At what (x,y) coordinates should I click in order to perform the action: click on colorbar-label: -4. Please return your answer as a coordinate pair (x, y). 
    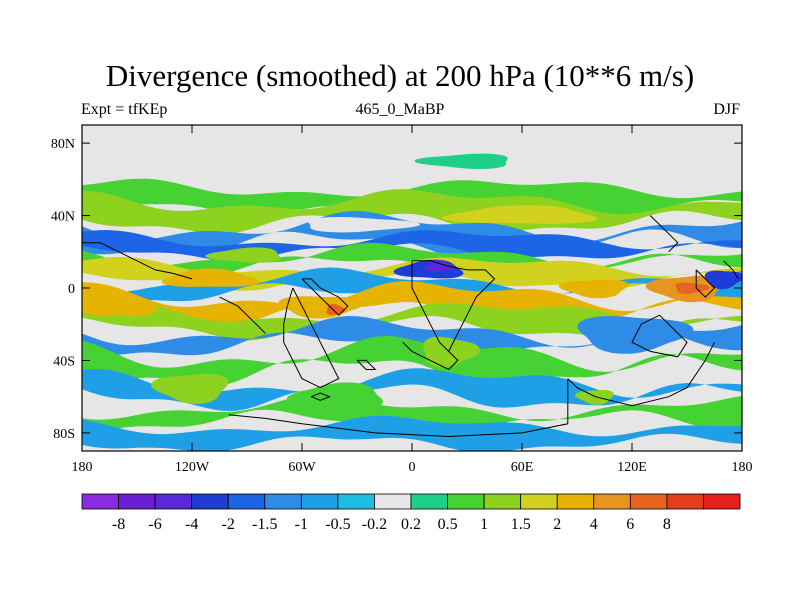
    Looking at the image, I should click on (191, 524).